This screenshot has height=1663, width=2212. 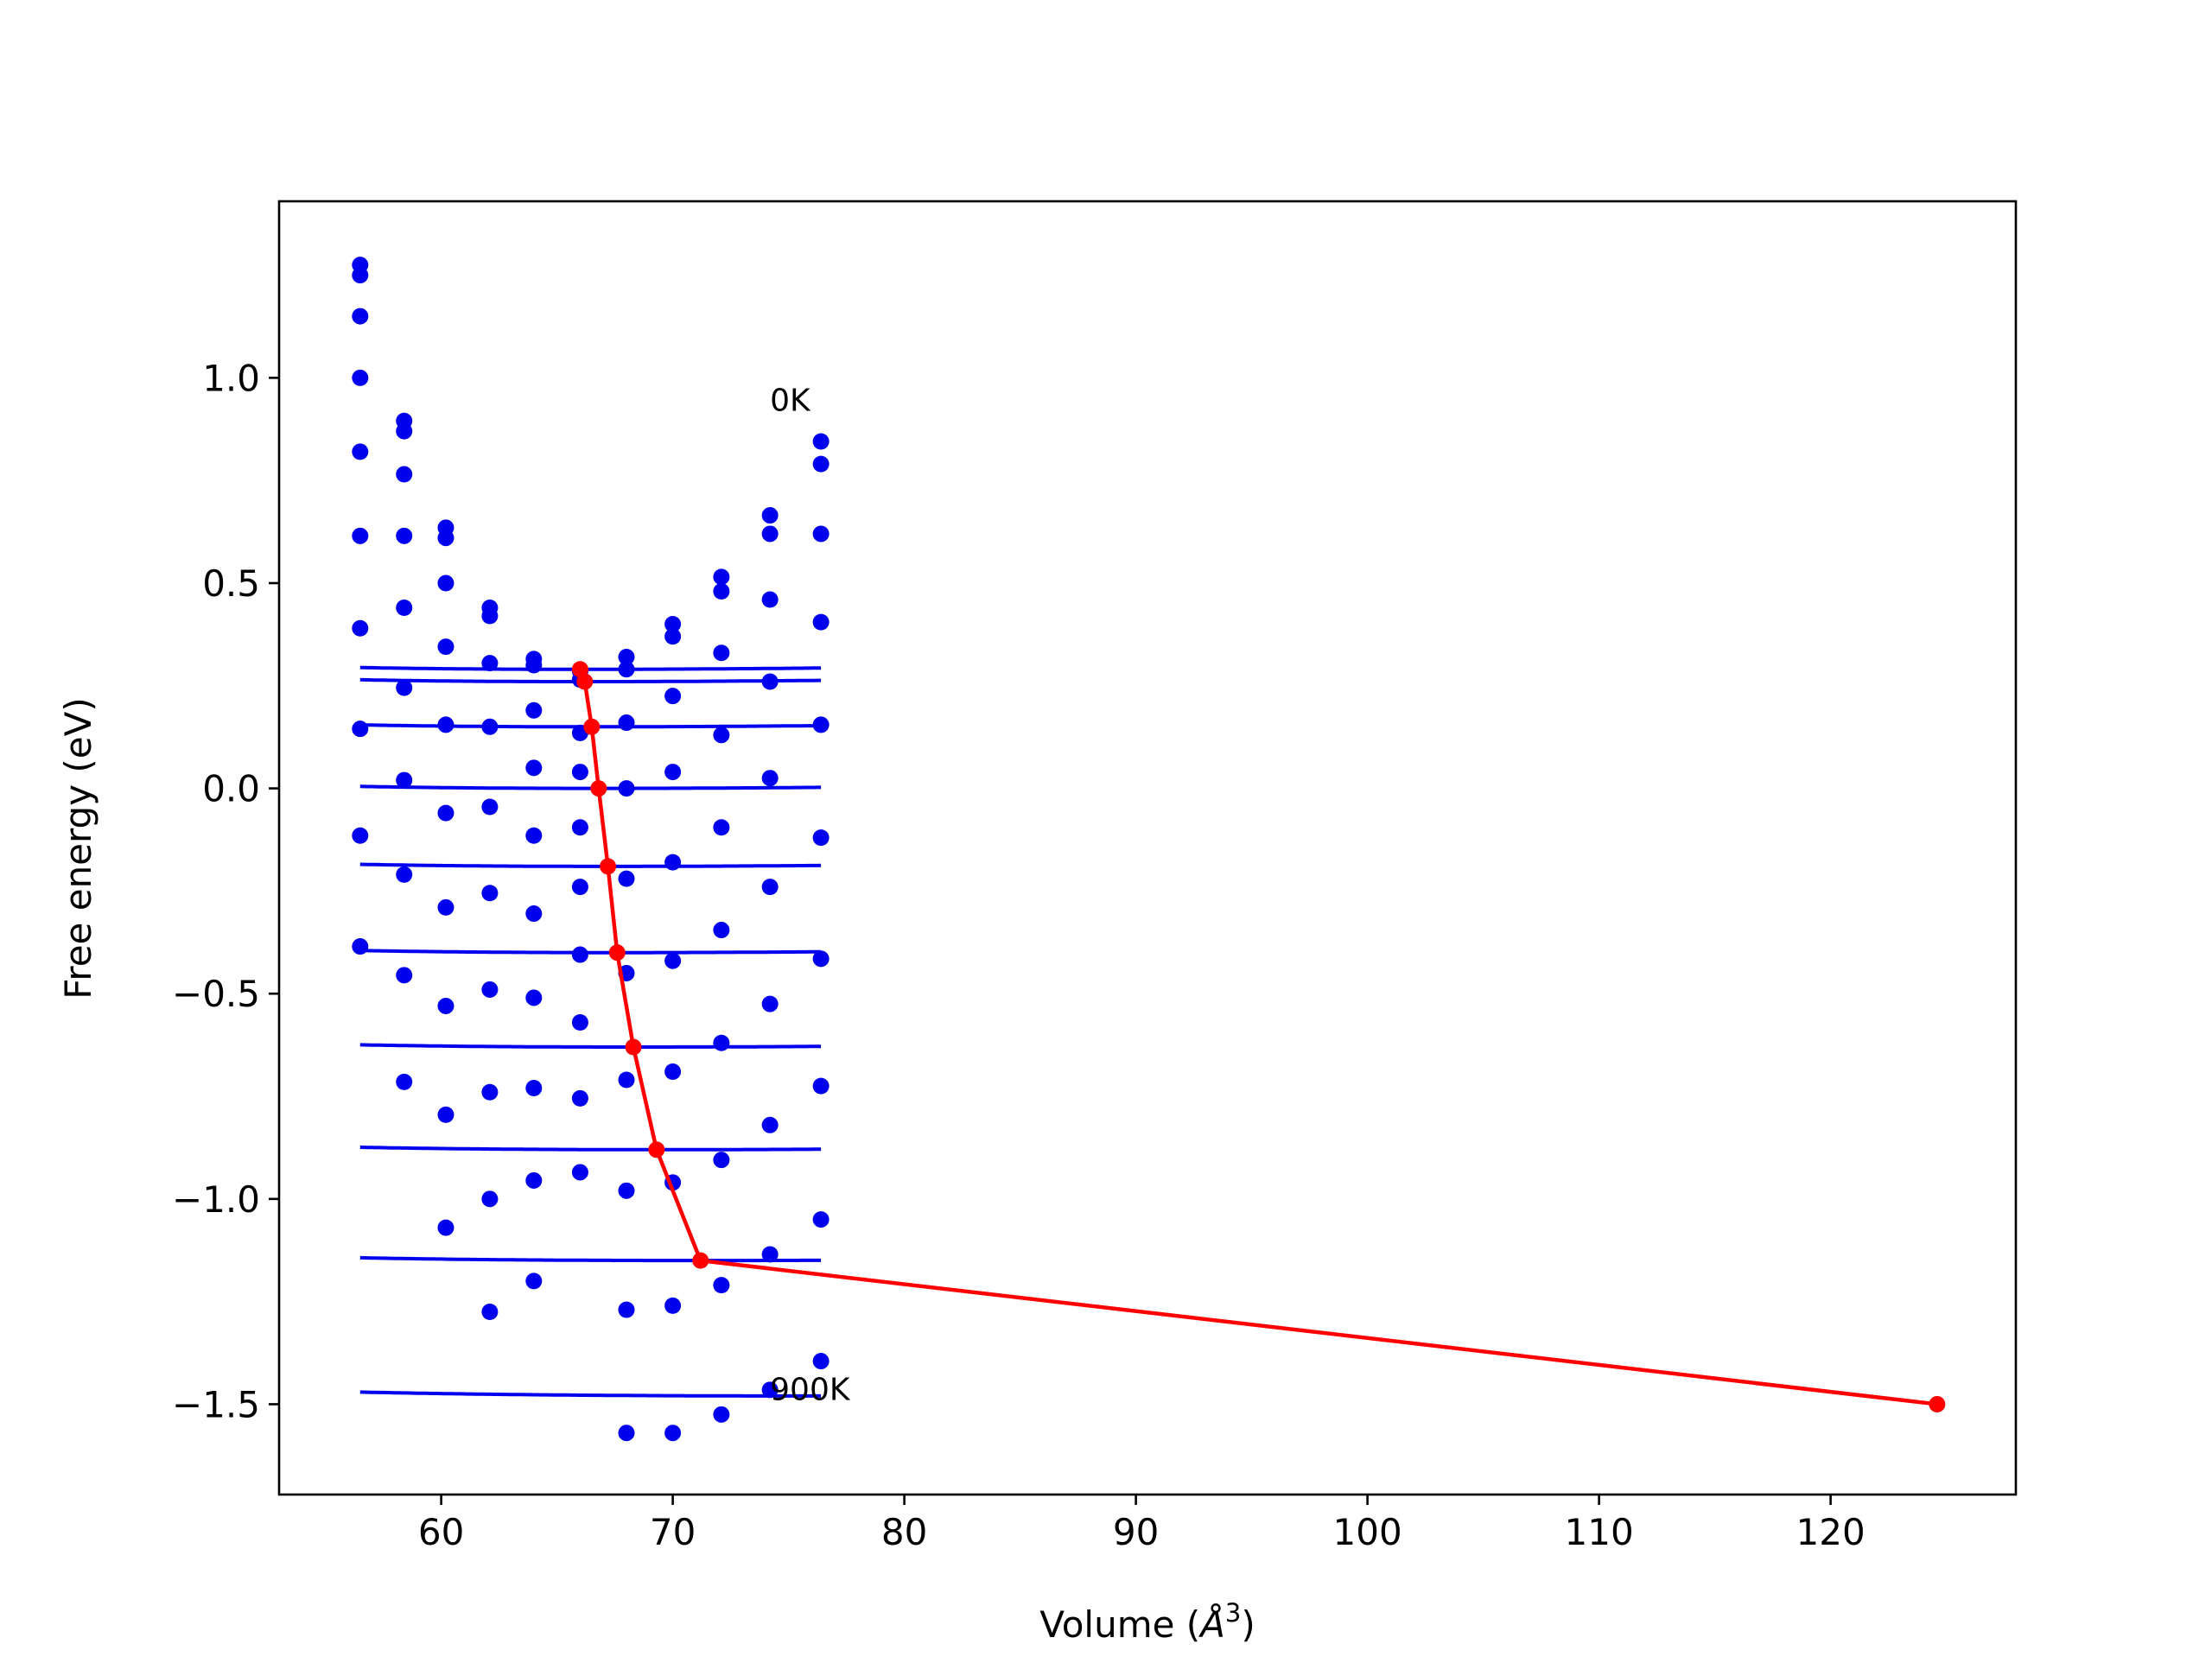 What do you see at coordinates (790, 401) in the screenshot?
I see `annotation-0k: 0K` at bounding box center [790, 401].